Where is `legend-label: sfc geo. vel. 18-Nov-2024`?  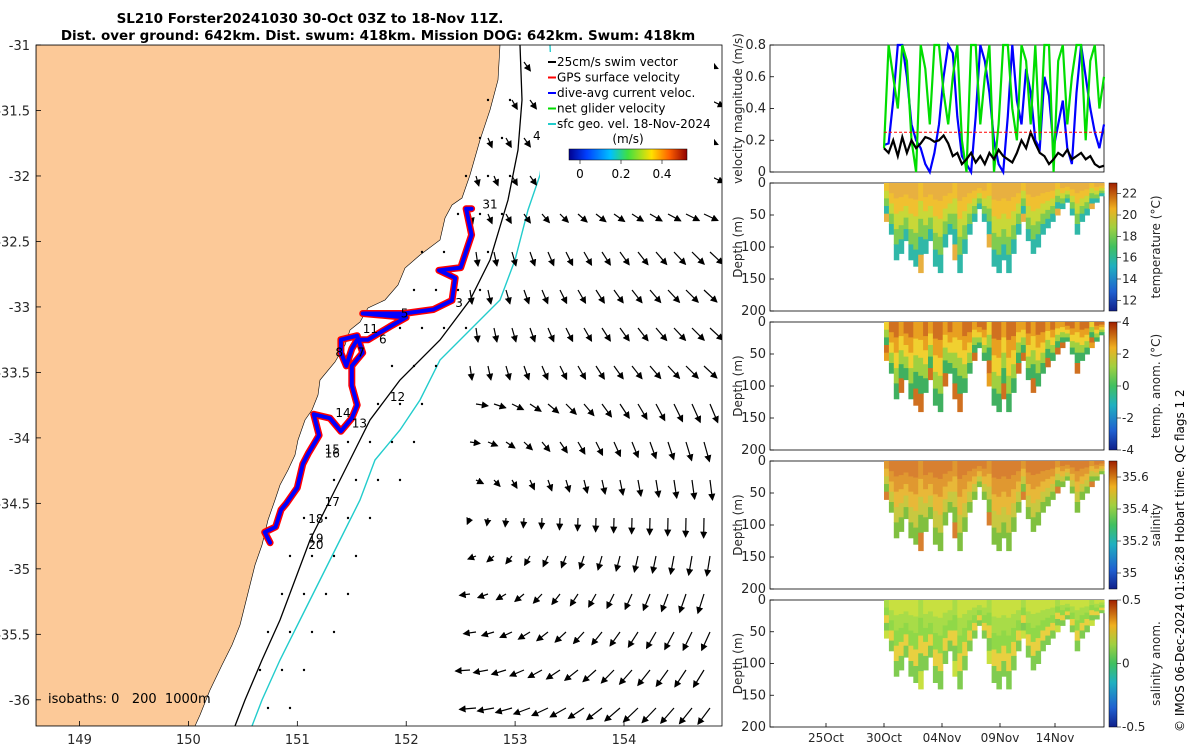
legend-label: sfc geo. vel. 18-Nov-2024 is located at coordinates (634, 124).